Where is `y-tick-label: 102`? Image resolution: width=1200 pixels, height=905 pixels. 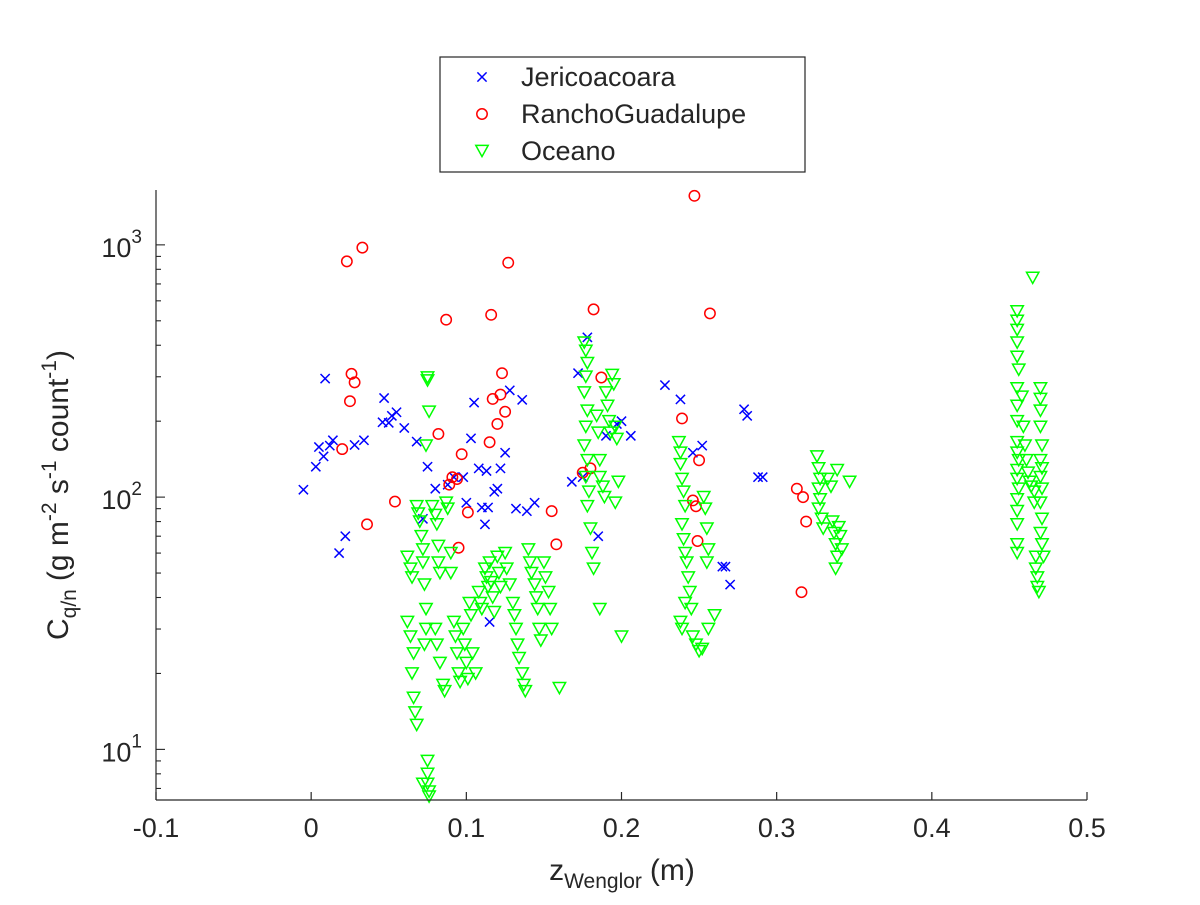 y-tick-label: 102 is located at coordinates (121, 497).